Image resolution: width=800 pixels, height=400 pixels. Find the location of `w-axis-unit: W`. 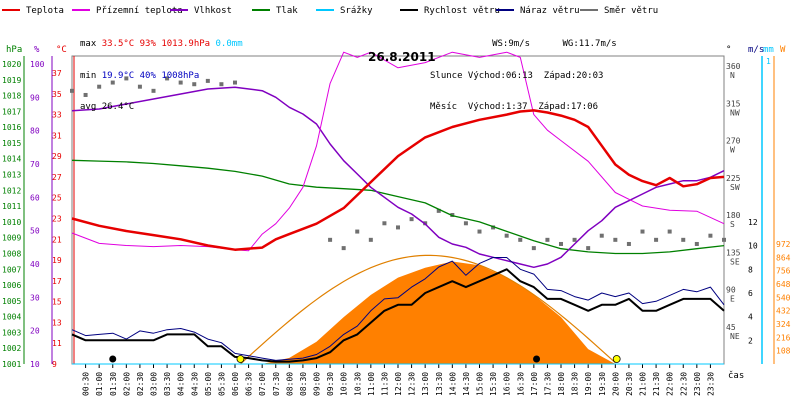

w-axis-unit: W is located at coordinates (783, 50).